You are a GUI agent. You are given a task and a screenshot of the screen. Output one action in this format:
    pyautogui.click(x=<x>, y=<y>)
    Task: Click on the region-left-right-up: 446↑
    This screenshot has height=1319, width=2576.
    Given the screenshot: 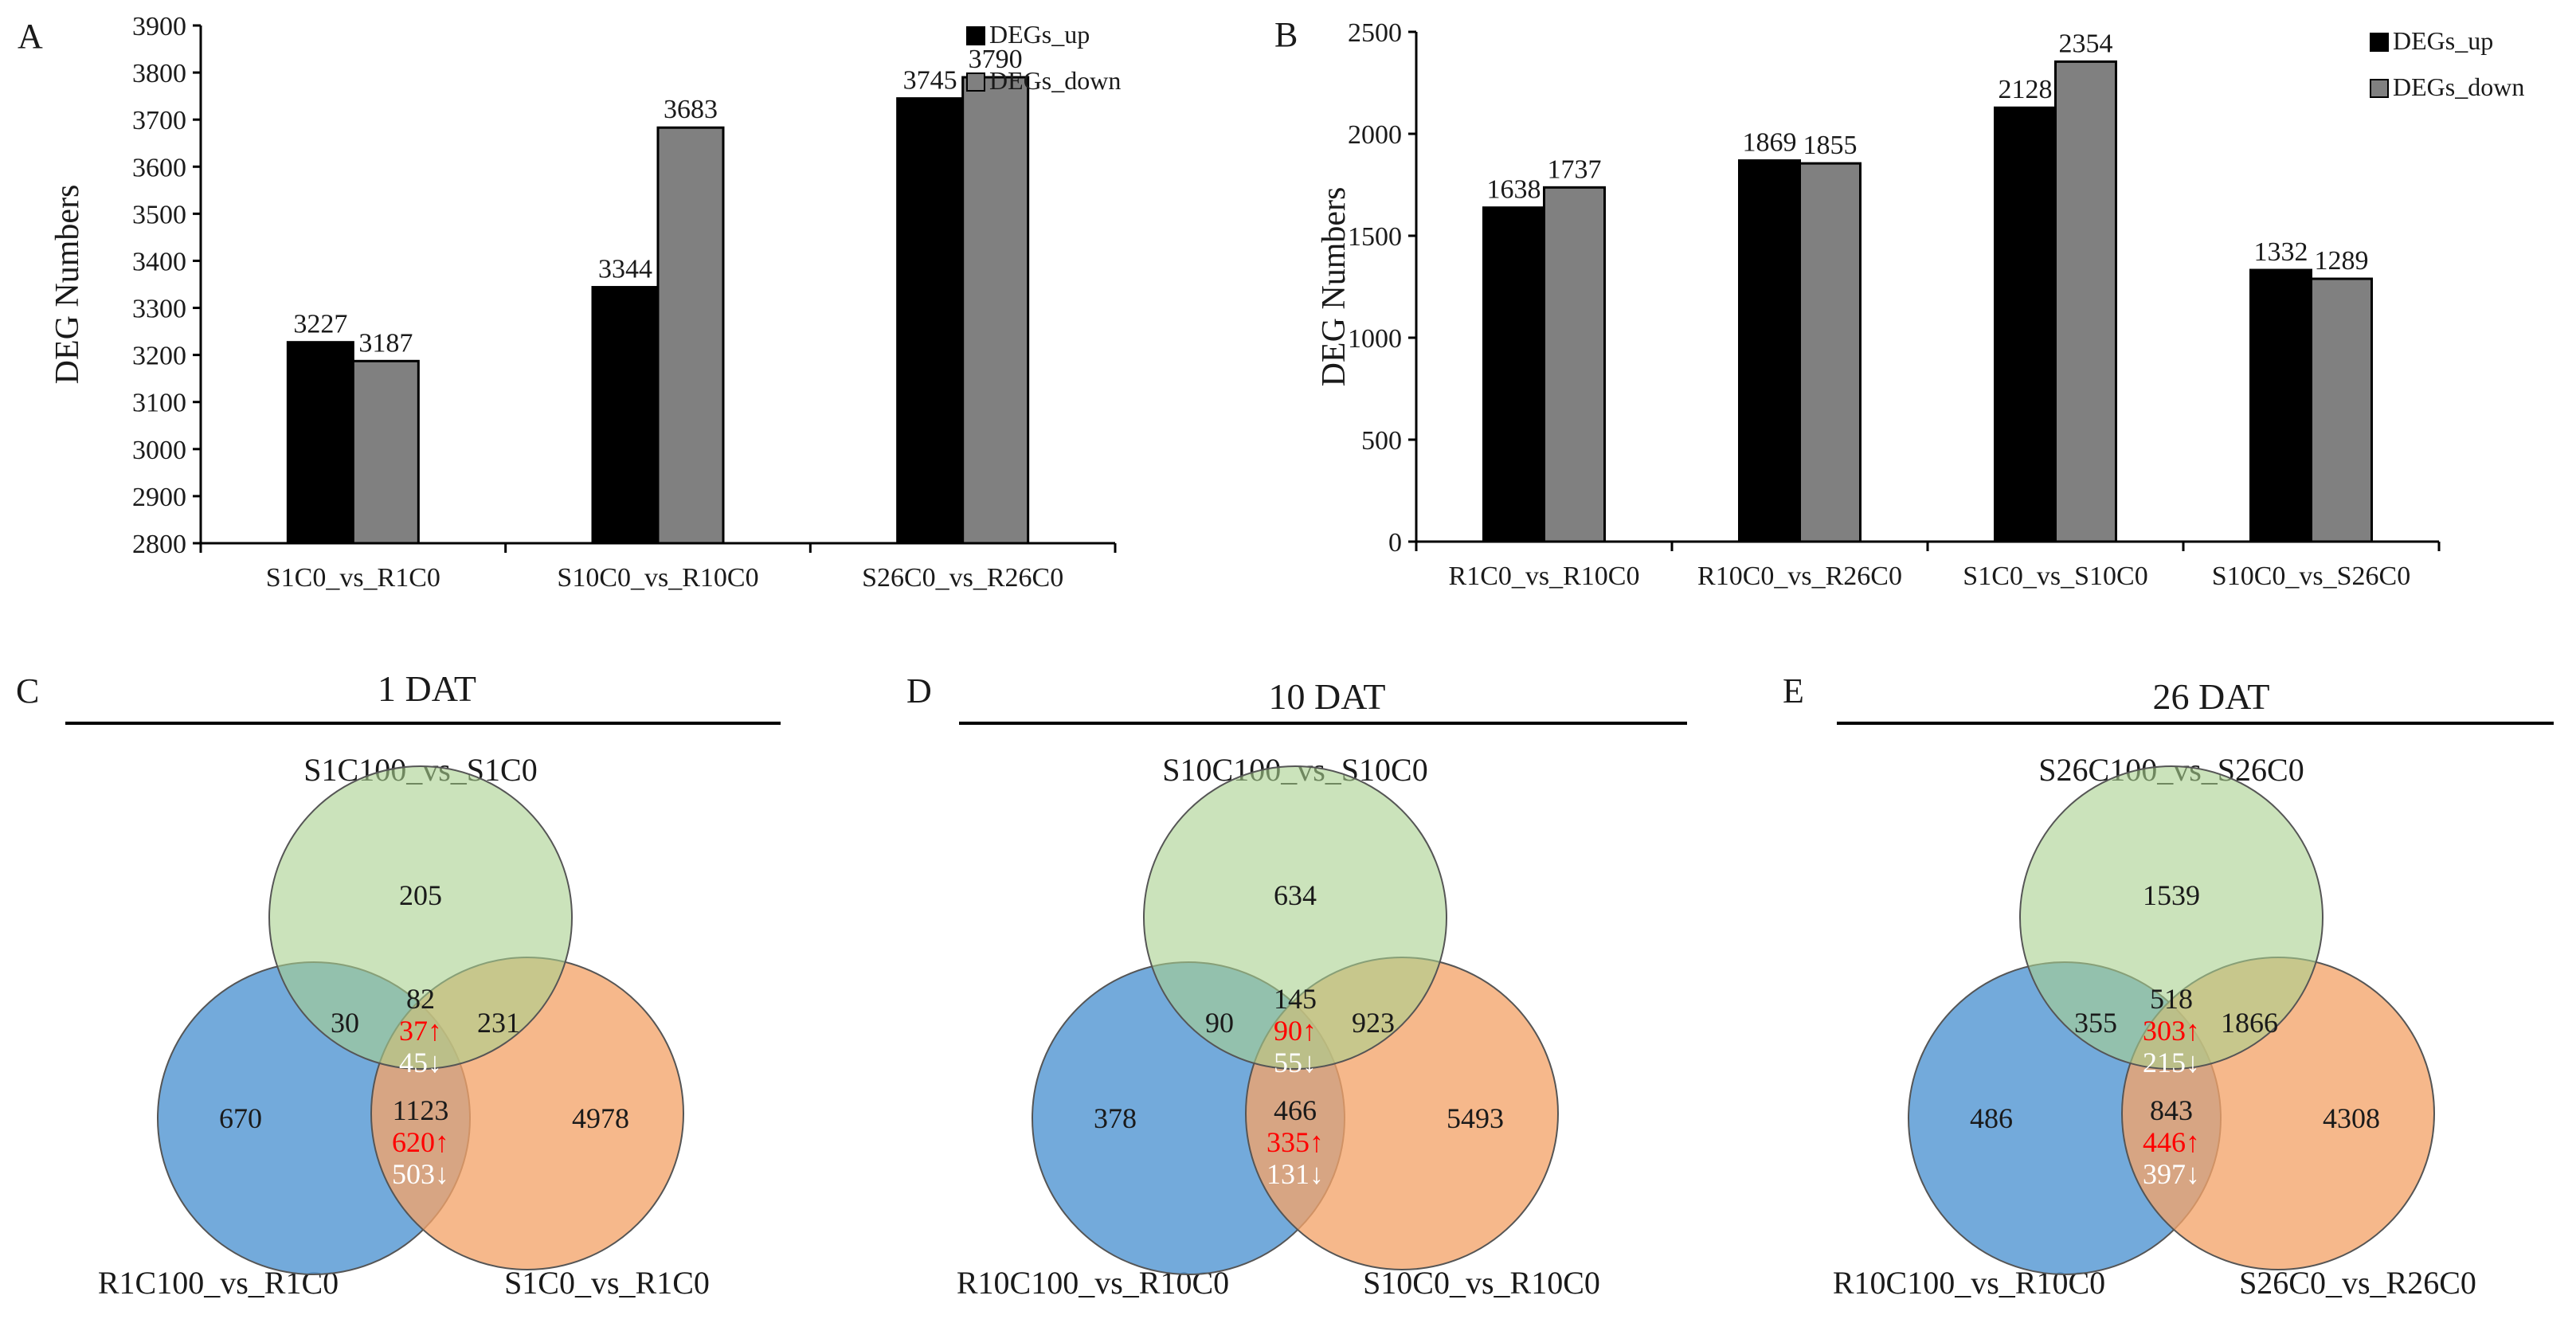 What is the action you would take?
    pyautogui.click(x=2171, y=1142)
    